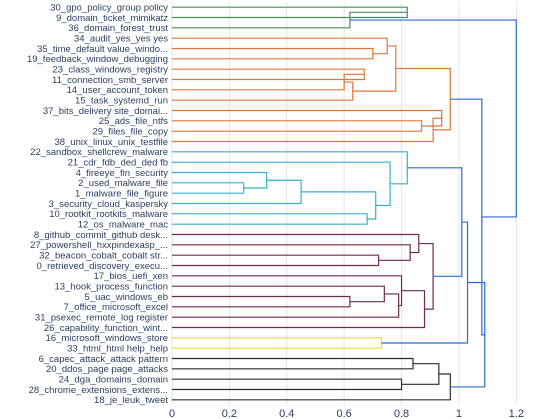 The width and height of the screenshot is (550, 419). I want to click on leaf-label: 5_uac_windows_eb, so click(126, 297).